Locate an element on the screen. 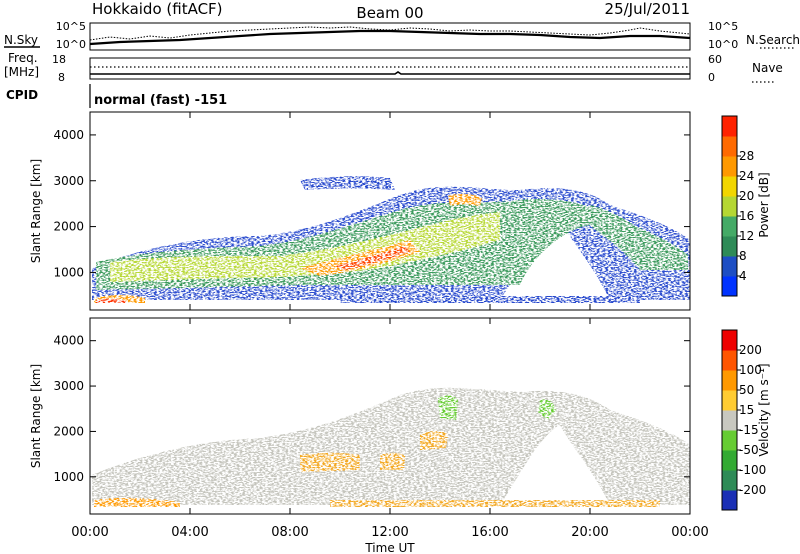  power-ytick-label-0: 1000 is located at coordinates (68, 272).